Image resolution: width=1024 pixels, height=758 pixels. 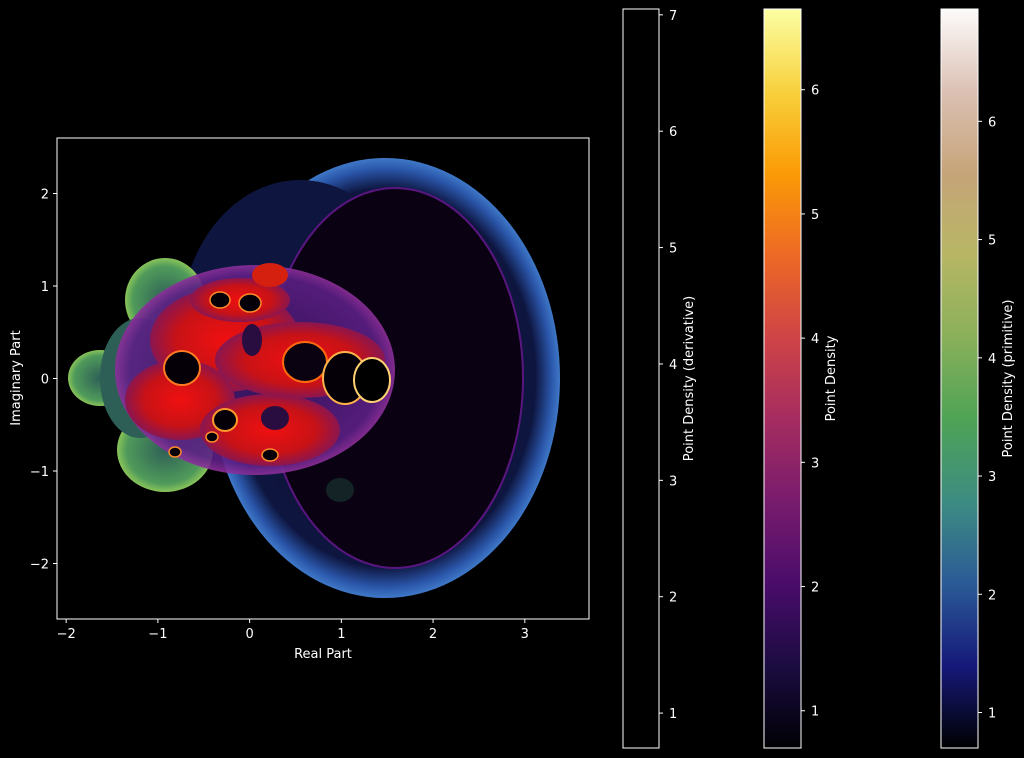 What do you see at coordinates (323, 654) in the screenshot?
I see `x-axis-label: Real Part` at bounding box center [323, 654].